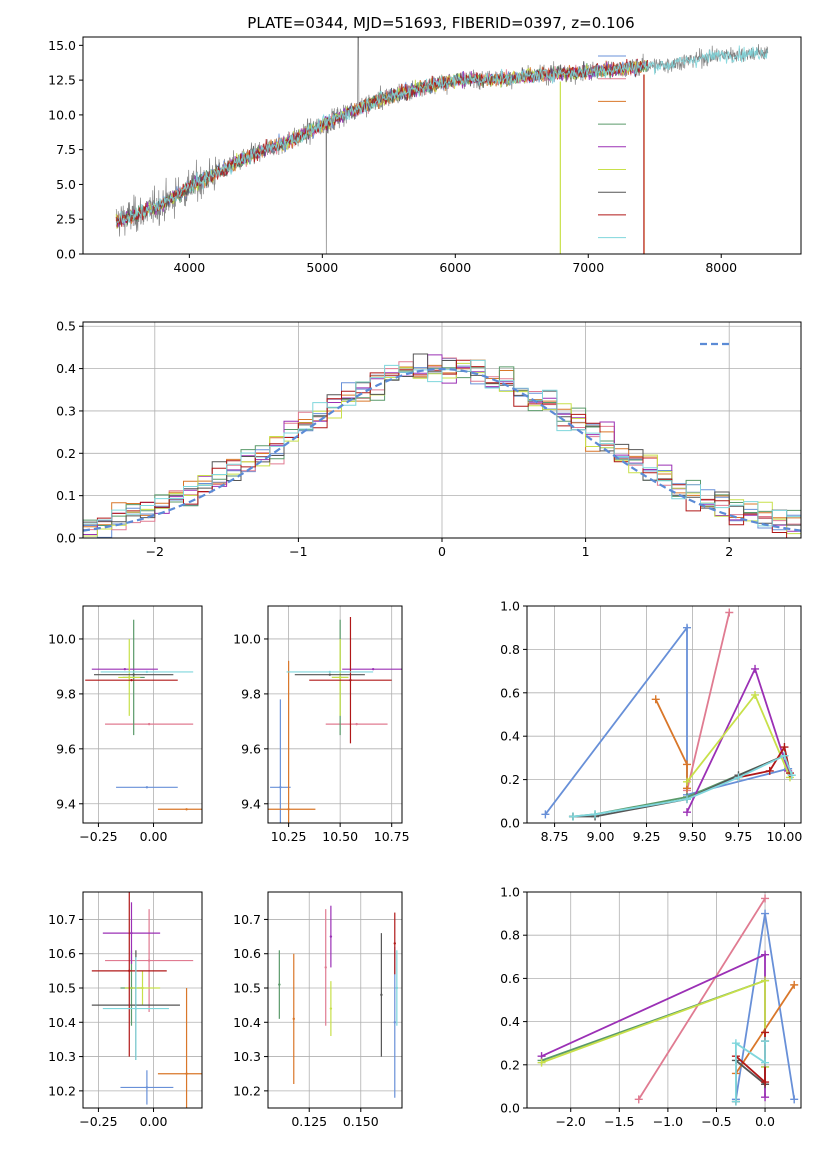 This screenshot has width=819, height=1170. What do you see at coordinates (247, 1090) in the screenshot?
I see `y-tick-label: 10.2` at bounding box center [247, 1090].